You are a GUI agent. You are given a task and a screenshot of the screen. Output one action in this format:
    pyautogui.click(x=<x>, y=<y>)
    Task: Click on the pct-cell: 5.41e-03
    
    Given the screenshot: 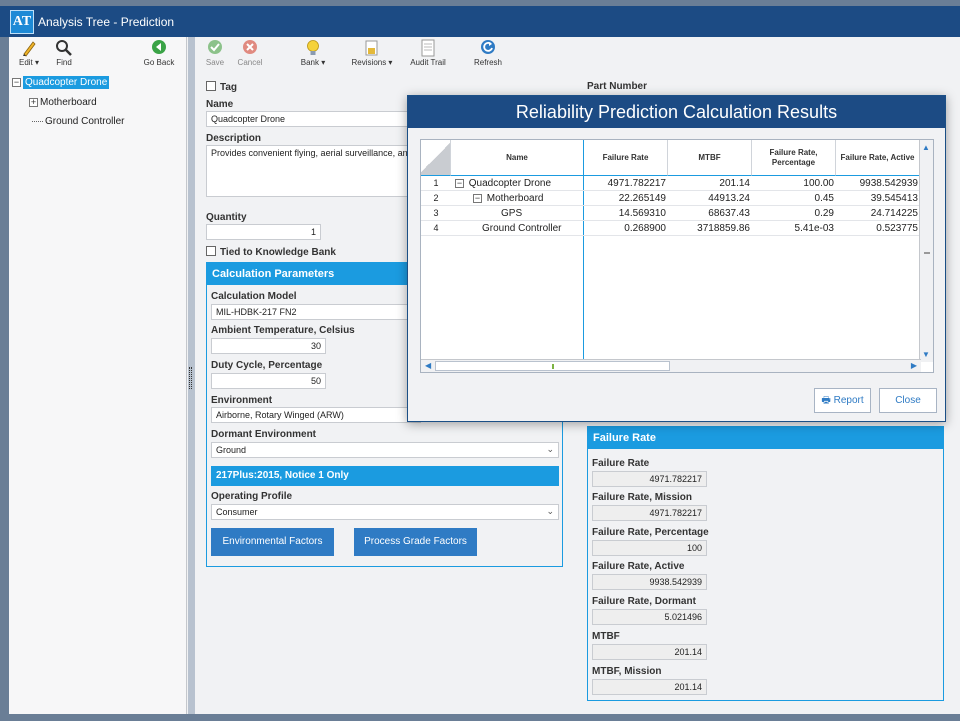 What is the action you would take?
    pyautogui.click(x=814, y=228)
    